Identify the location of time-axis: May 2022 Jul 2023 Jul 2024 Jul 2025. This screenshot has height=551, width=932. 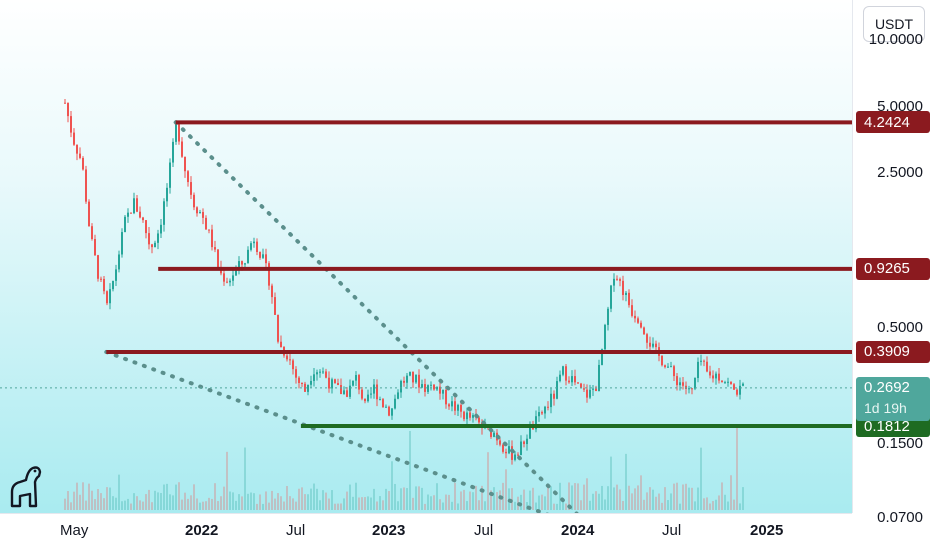
(426, 532).